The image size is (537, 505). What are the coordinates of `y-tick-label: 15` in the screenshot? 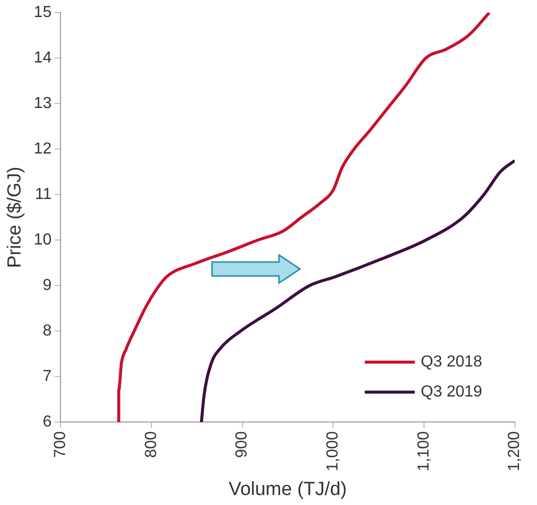 It's located at (43, 13).